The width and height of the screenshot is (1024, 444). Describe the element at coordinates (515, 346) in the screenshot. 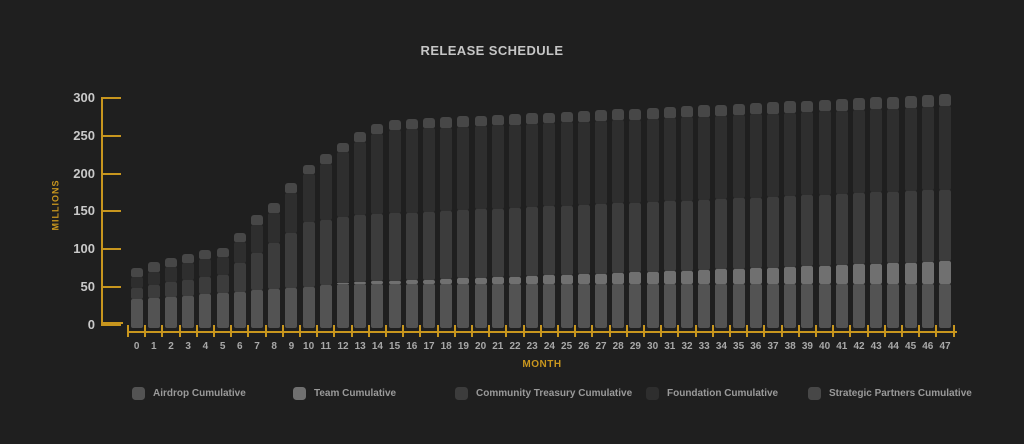

I see `x-tick-label: 22` at that location.